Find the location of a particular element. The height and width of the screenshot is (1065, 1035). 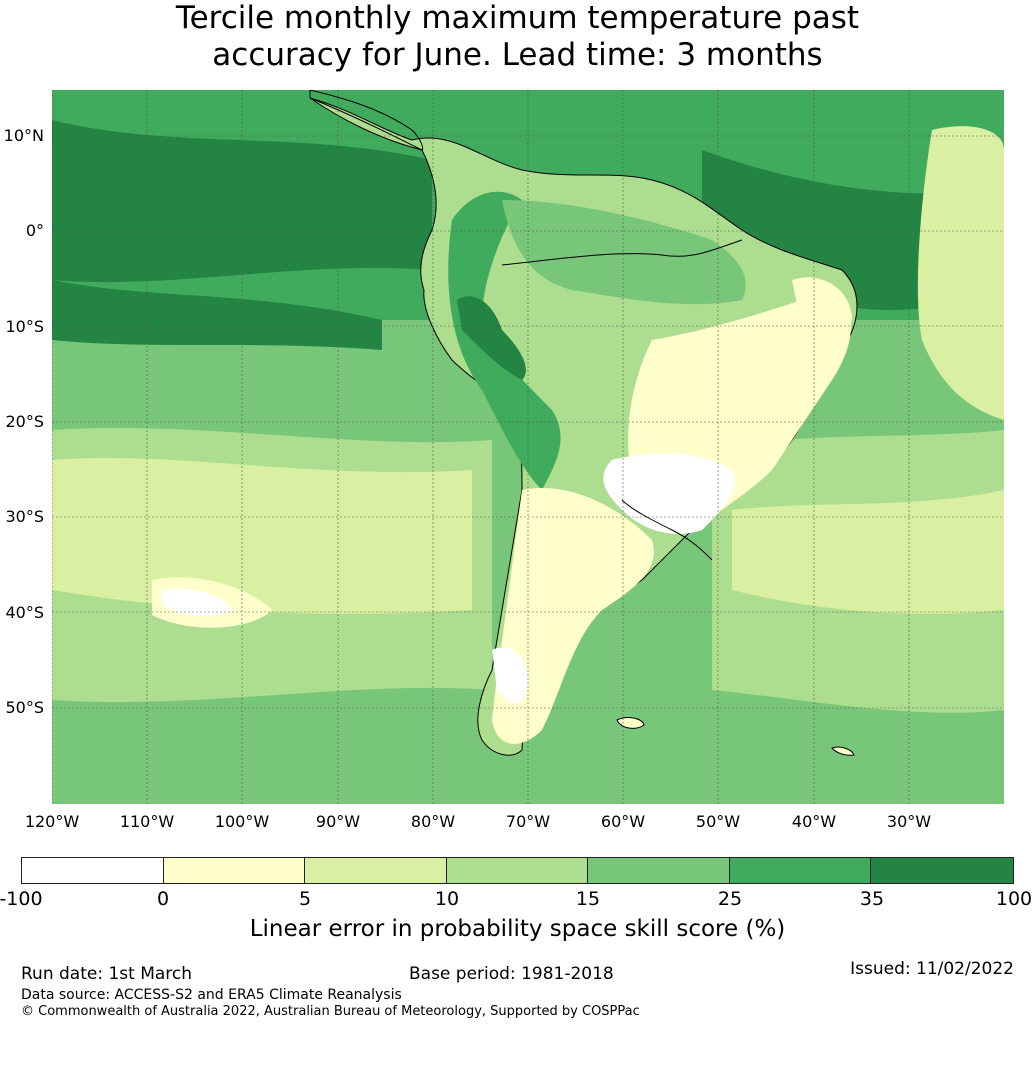

lat-label-30s: 30°S is located at coordinates (24, 516).